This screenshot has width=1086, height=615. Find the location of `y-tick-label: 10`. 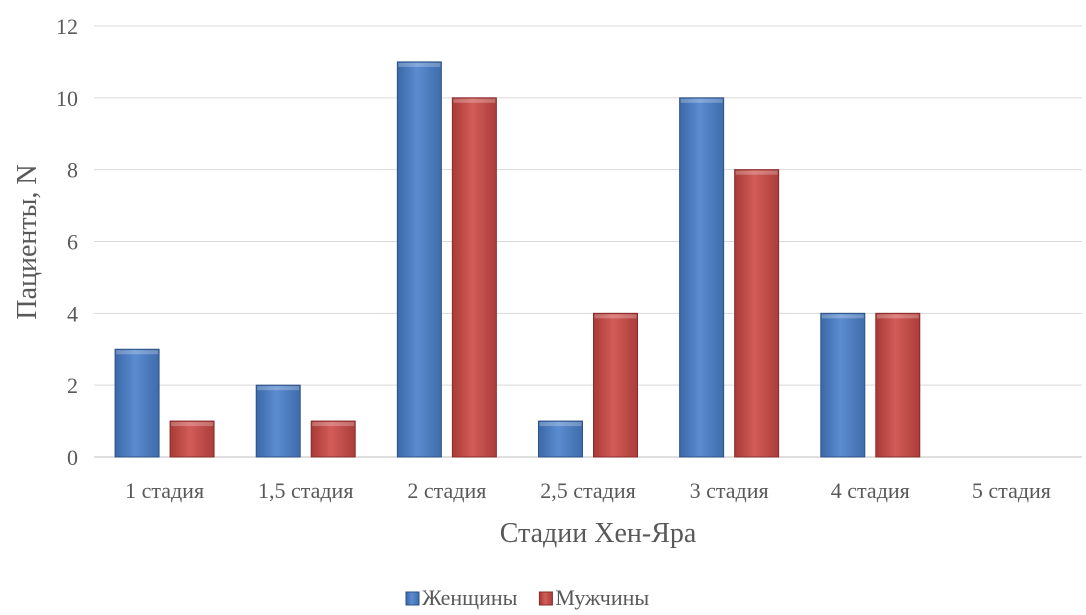

y-tick-label: 10 is located at coordinates (67, 98).